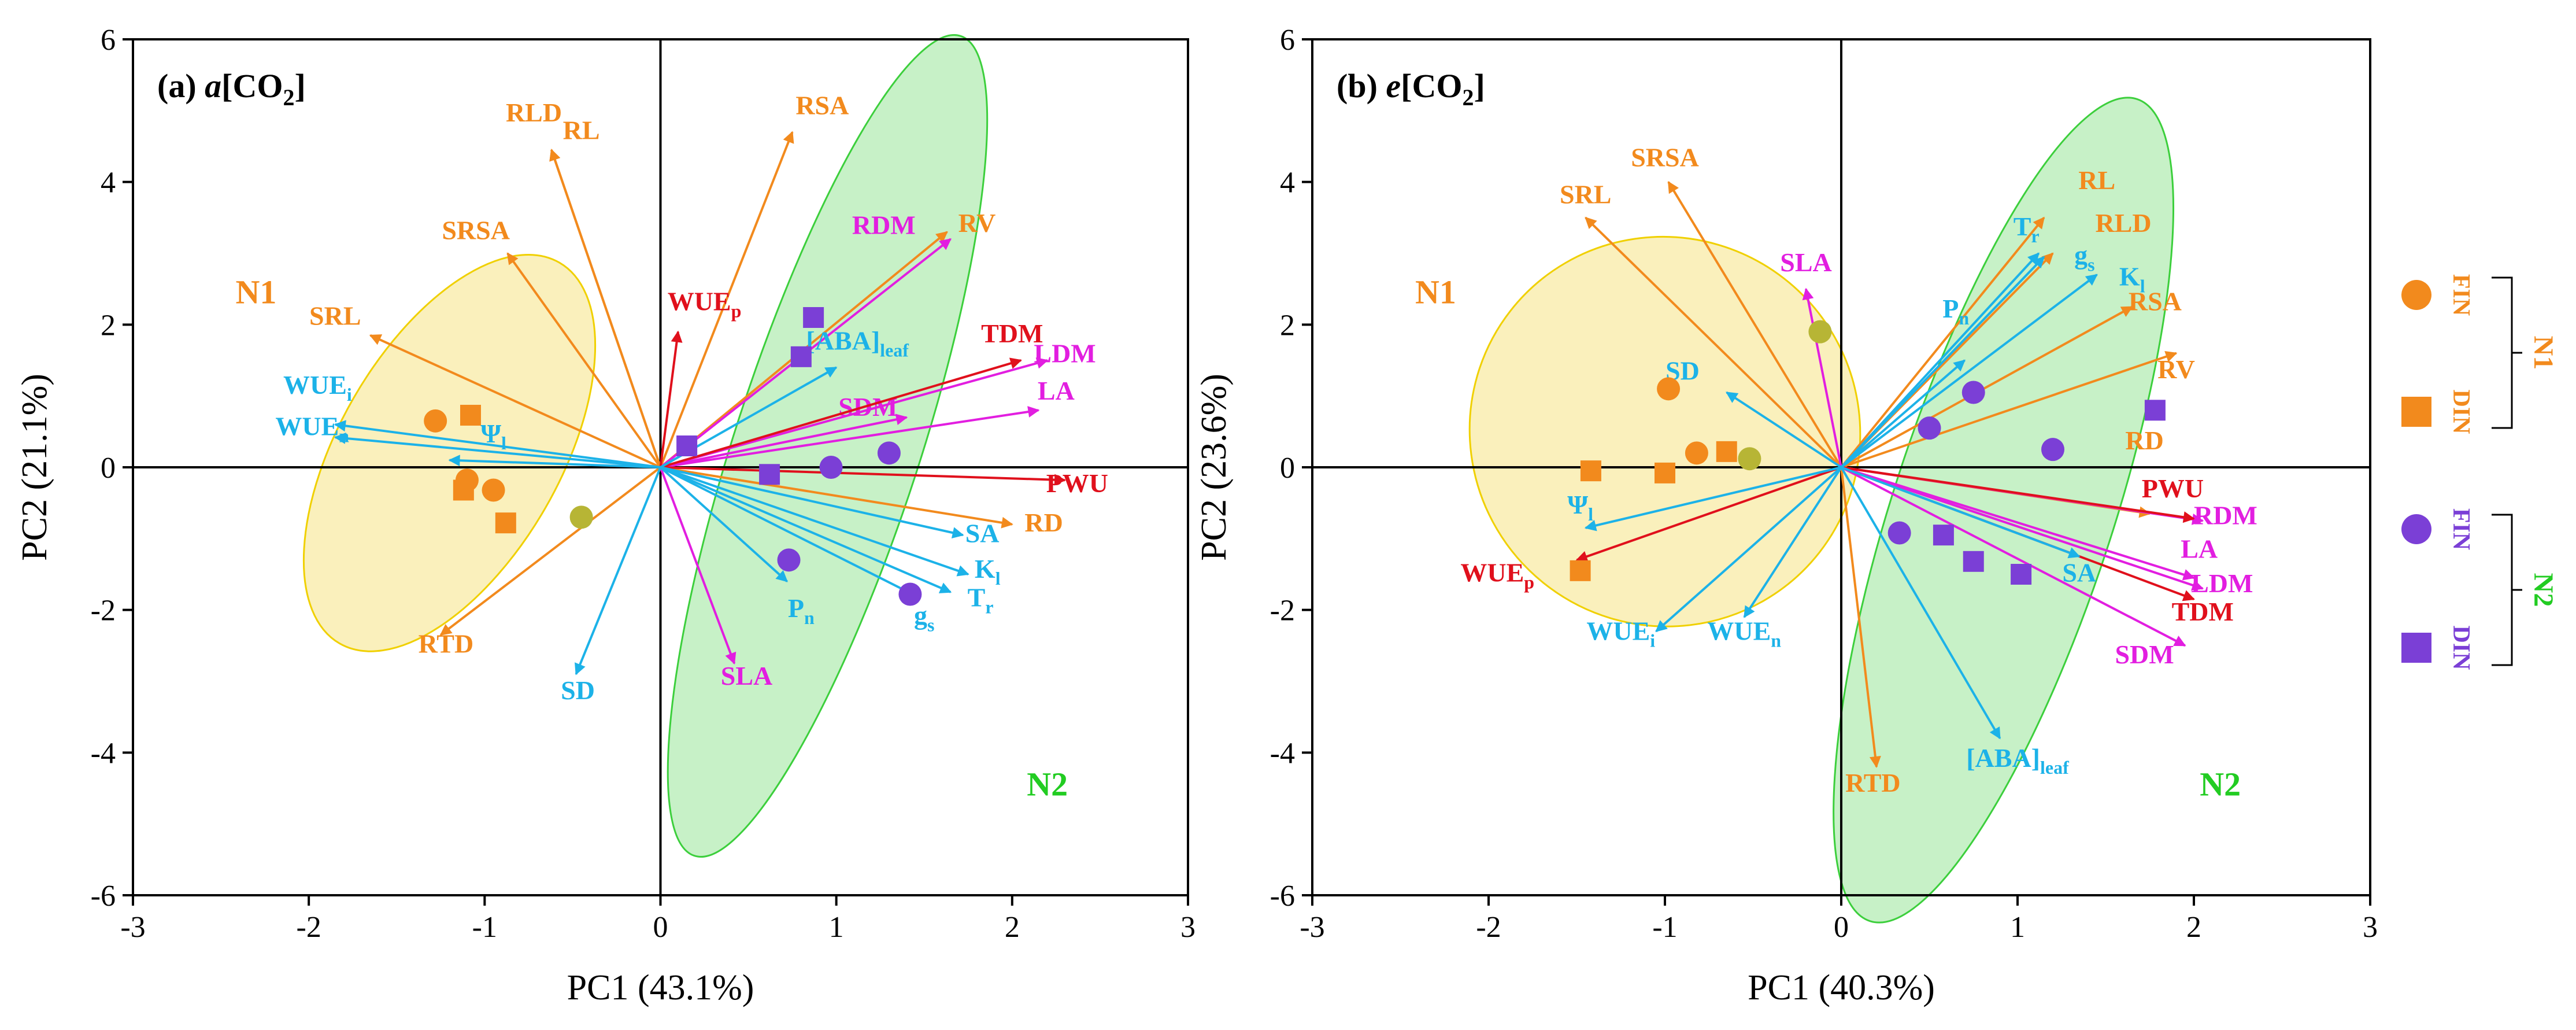 This screenshot has height=1030, width=2576. What do you see at coordinates (1411, 88) in the screenshot?
I see `panel-title: (b) e[CO2]` at bounding box center [1411, 88].